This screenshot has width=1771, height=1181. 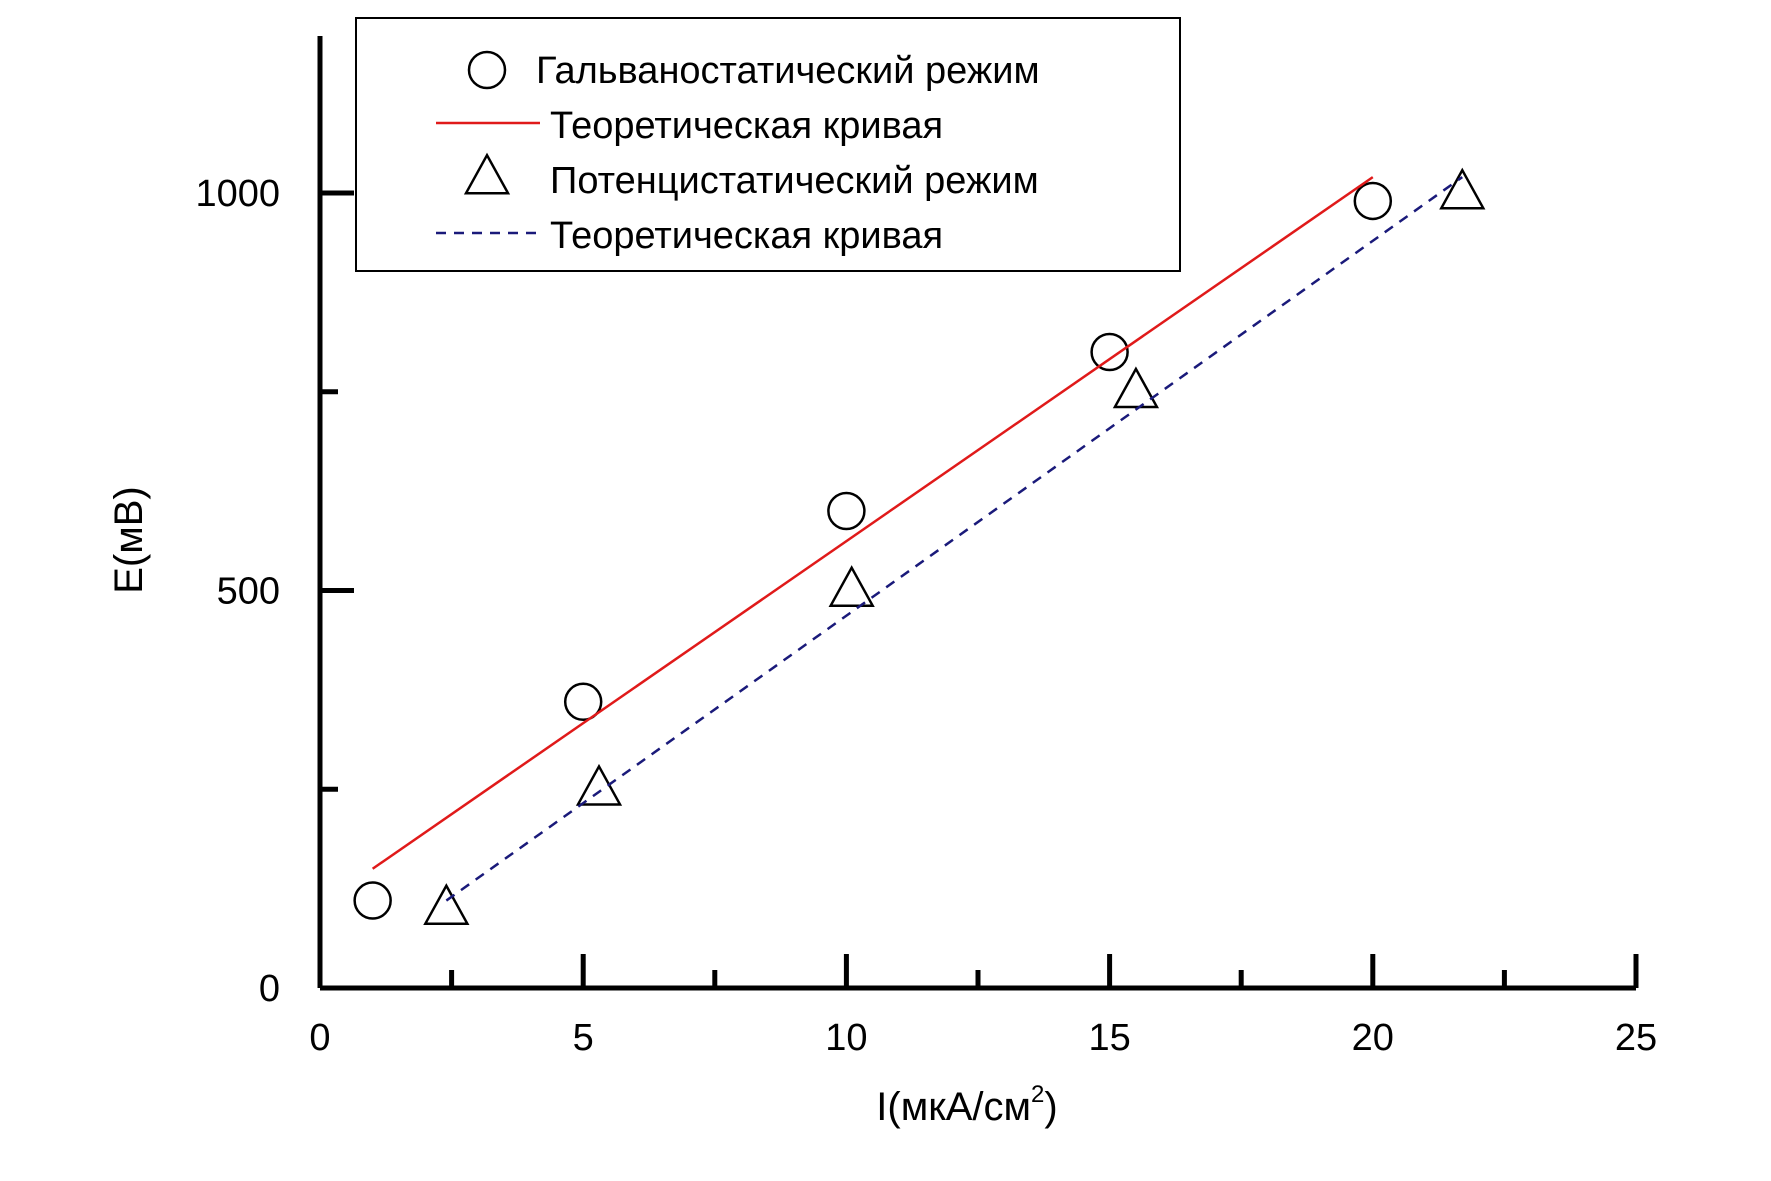 I want to click on x-axis-title-superscript: 2, so click(x=1037, y=1094).